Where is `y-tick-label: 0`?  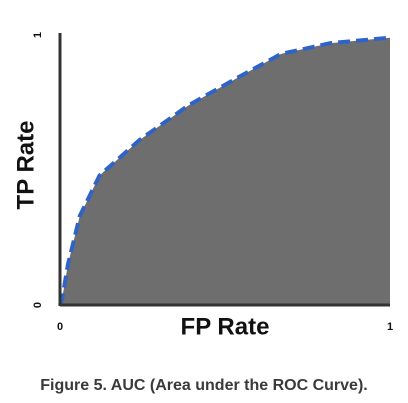 y-tick-label: 0 is located at coordinates (38, 305).